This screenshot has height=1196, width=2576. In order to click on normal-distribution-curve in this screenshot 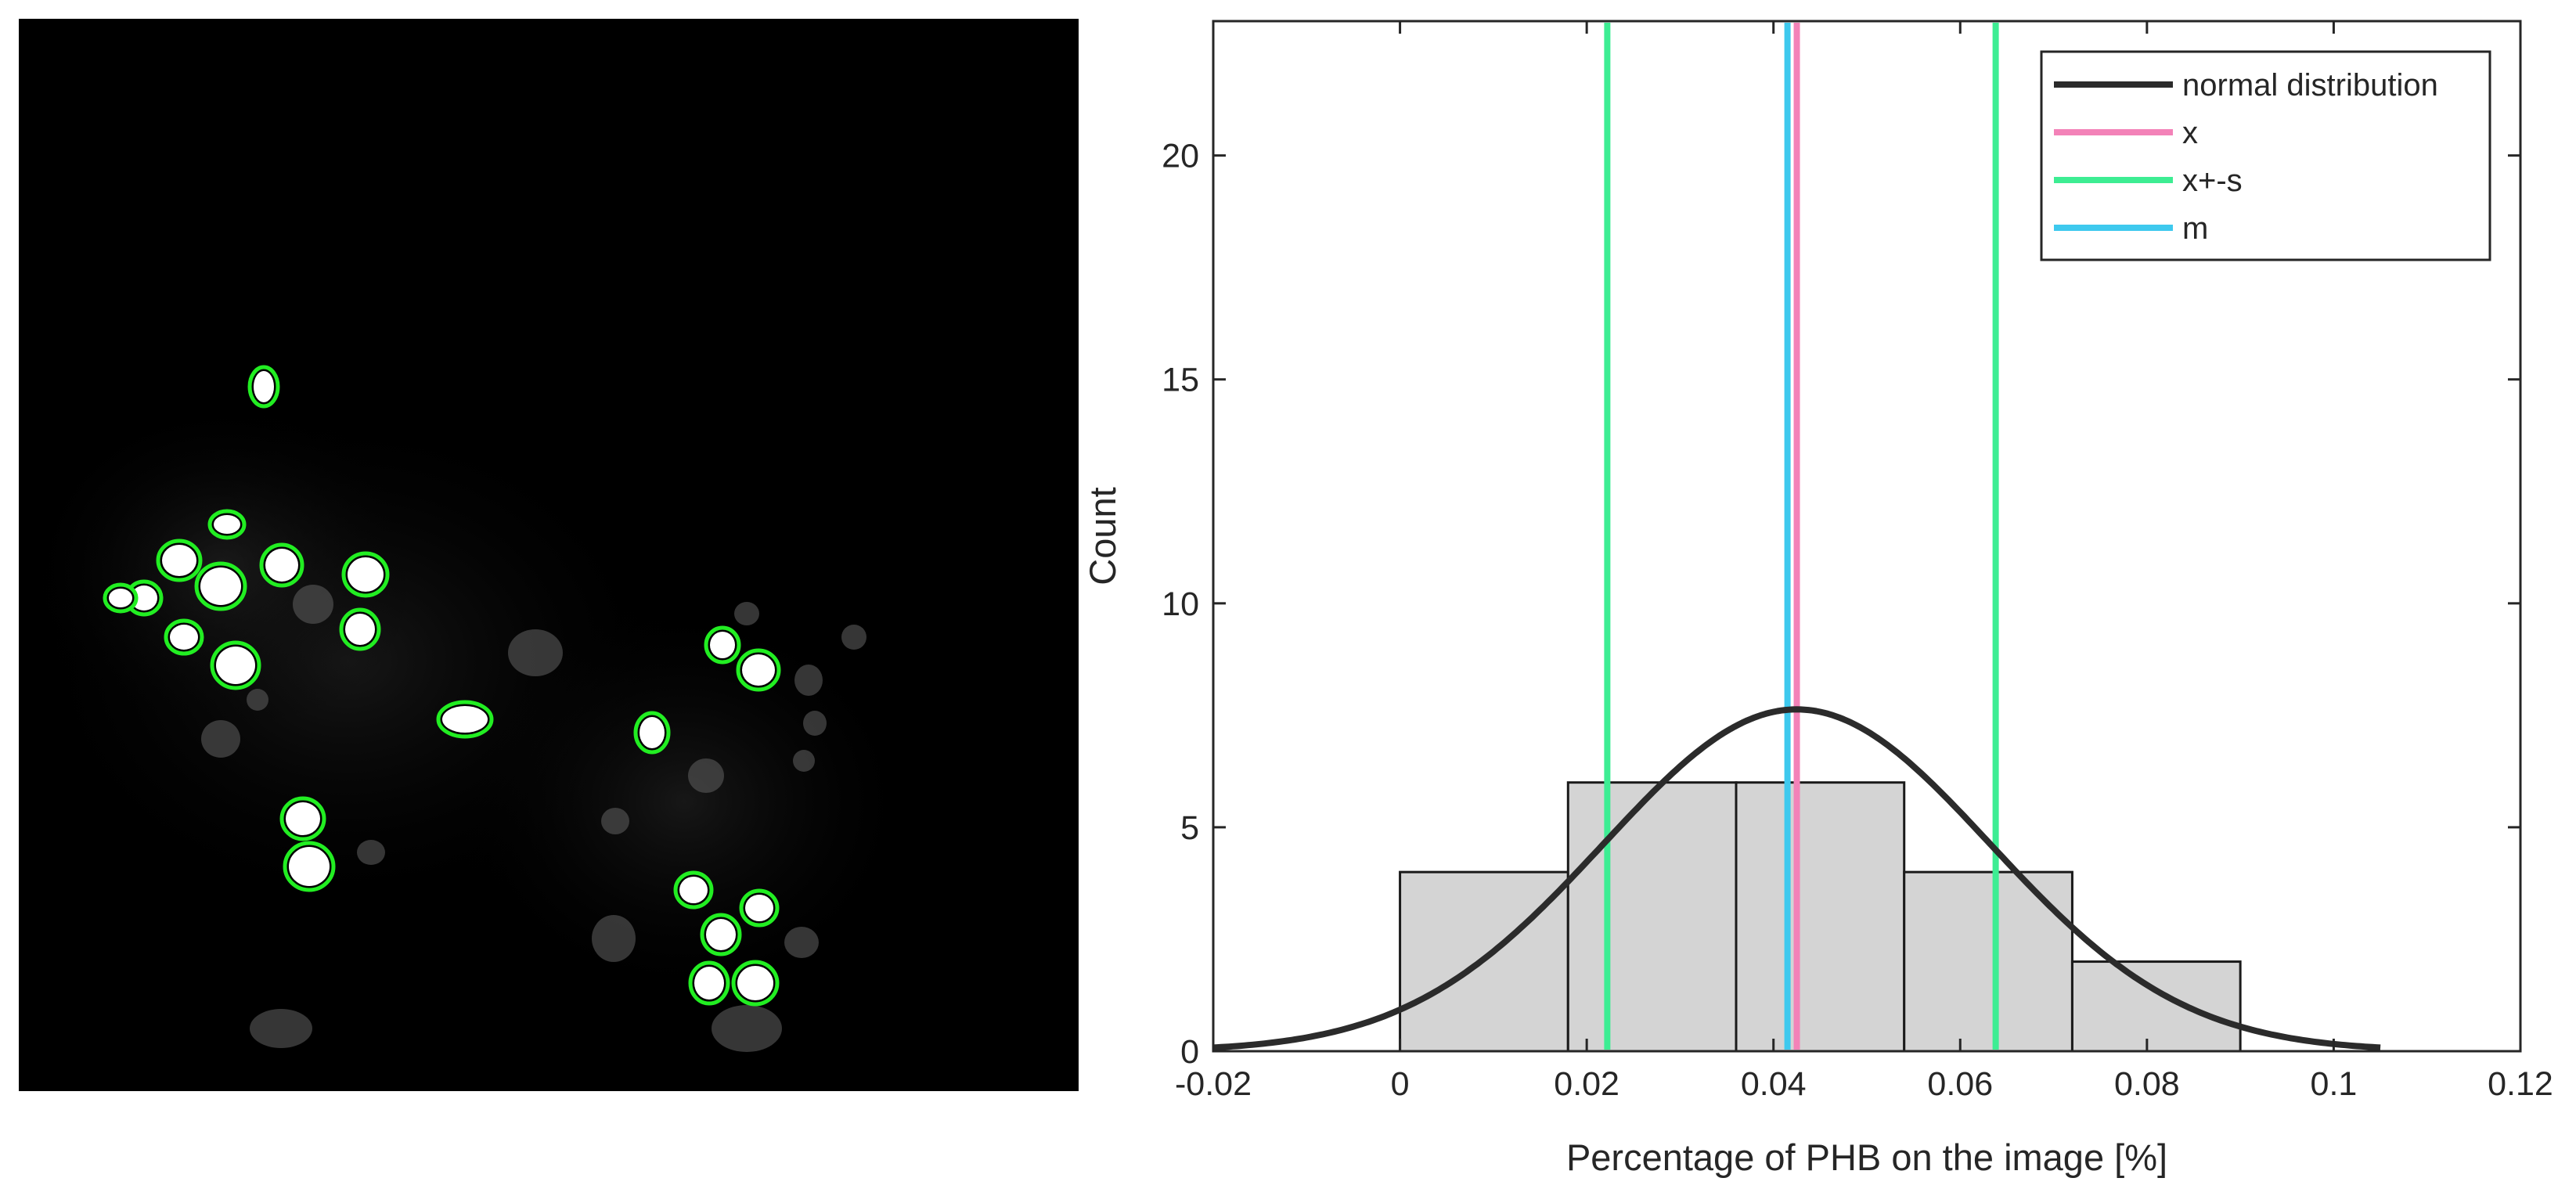, I will do `click(1796, 879)`.